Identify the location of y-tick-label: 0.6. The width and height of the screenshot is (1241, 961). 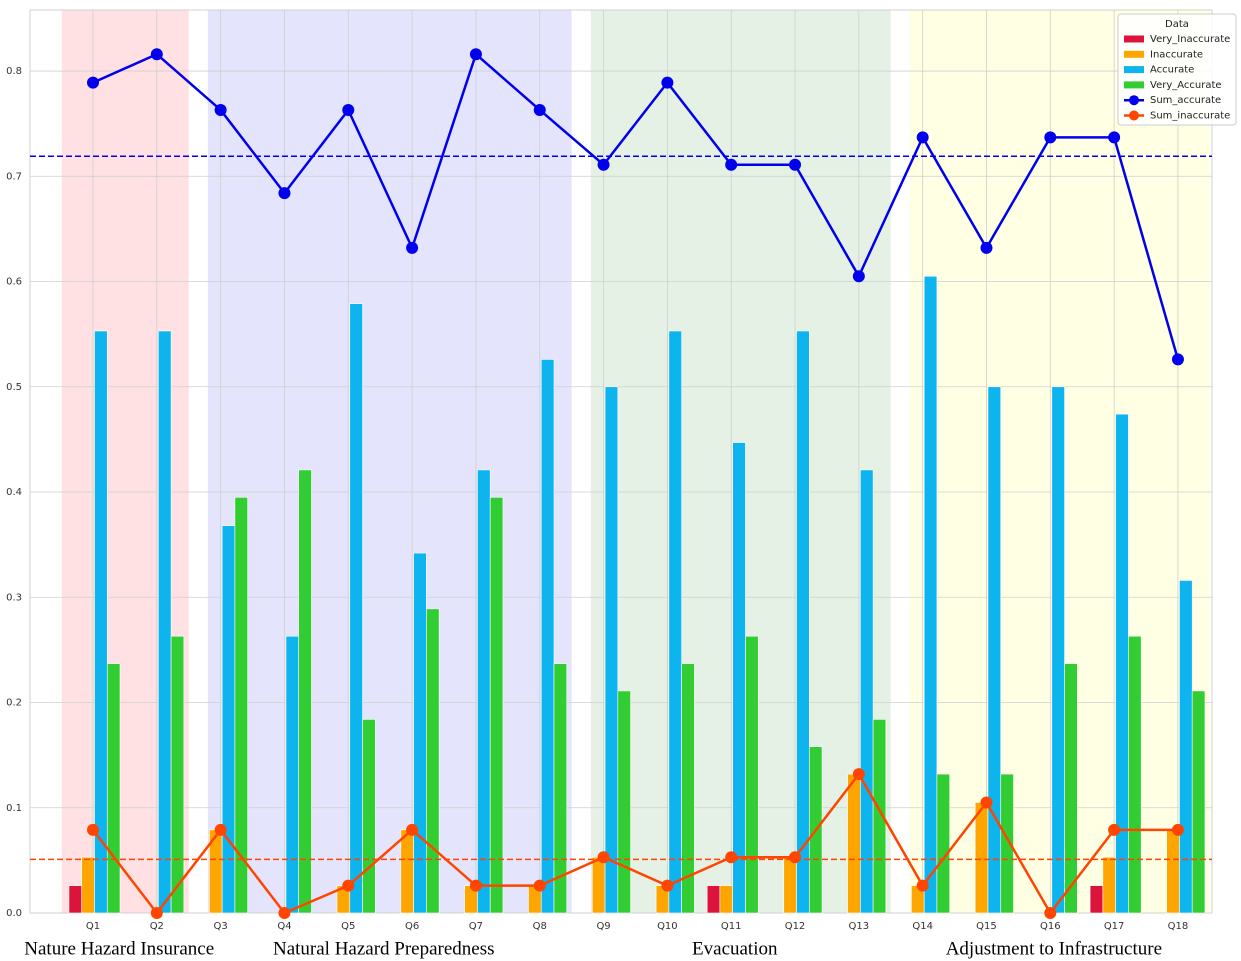
(14, 282).